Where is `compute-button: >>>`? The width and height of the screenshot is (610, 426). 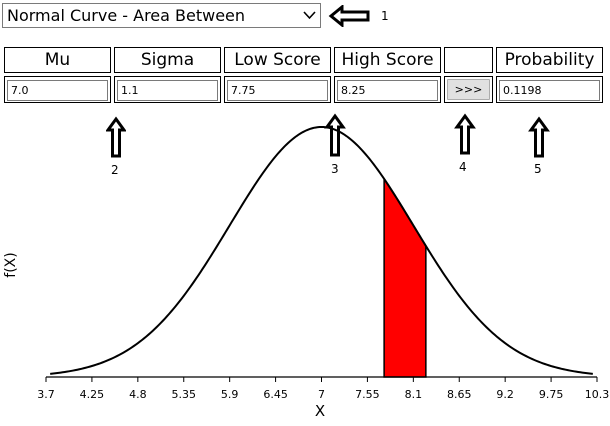
compute-button: >>> is located at coordinates (468, 89).